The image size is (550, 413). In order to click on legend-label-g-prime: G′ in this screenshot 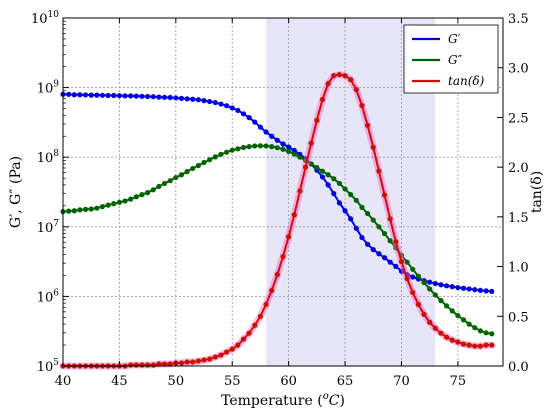, I will do `click(454, 39)`.